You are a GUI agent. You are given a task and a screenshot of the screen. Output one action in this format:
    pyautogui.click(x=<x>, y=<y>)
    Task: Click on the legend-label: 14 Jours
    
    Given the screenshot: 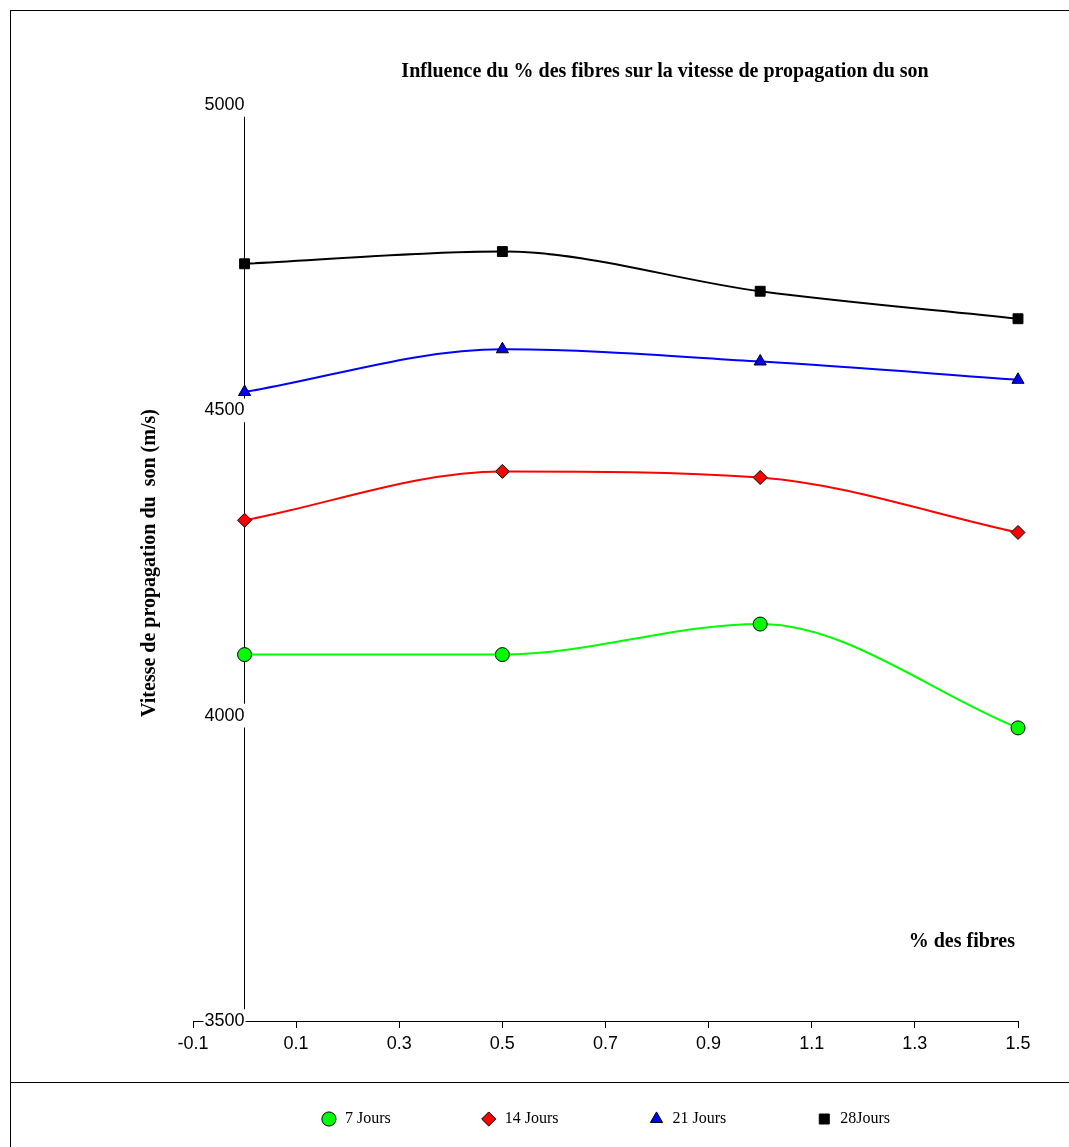 What is the action you would take?
    pyautogui.click(x=531, y=1118)
    